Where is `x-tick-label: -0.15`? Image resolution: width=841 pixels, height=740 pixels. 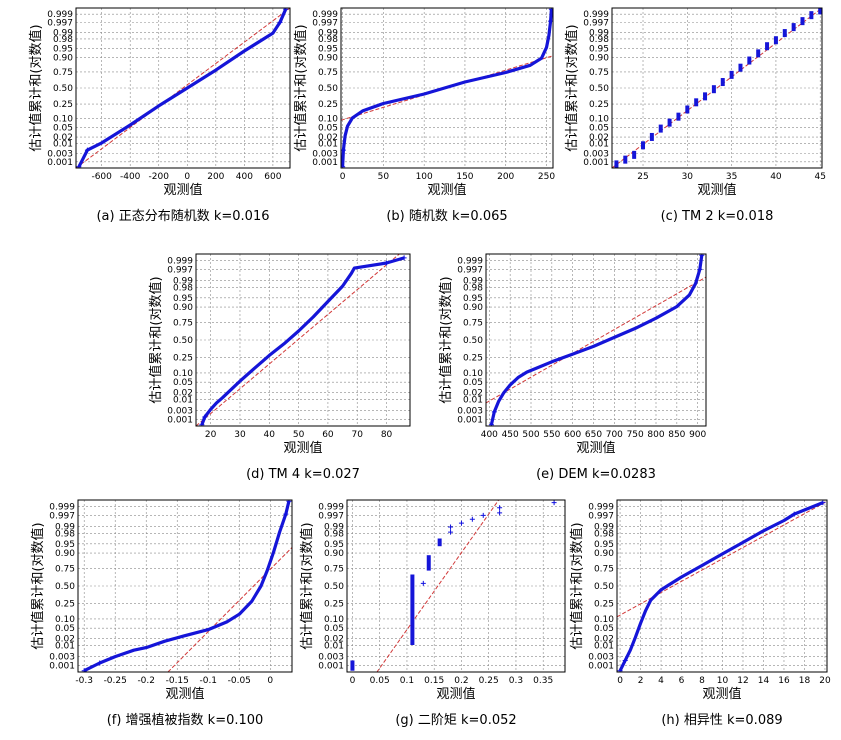
x-tick-label: -0.15 is located at coordinates (177, 681).